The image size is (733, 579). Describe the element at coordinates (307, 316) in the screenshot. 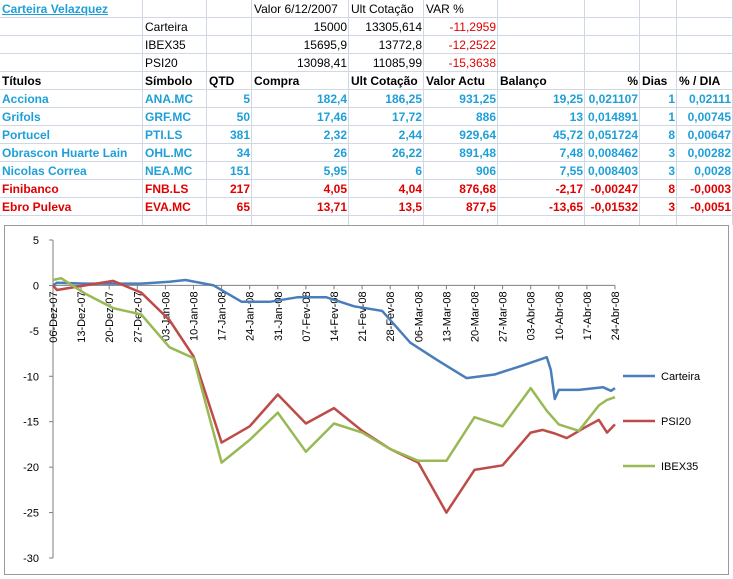

I see `x-tick-label: 07-Fev-08` at that location.